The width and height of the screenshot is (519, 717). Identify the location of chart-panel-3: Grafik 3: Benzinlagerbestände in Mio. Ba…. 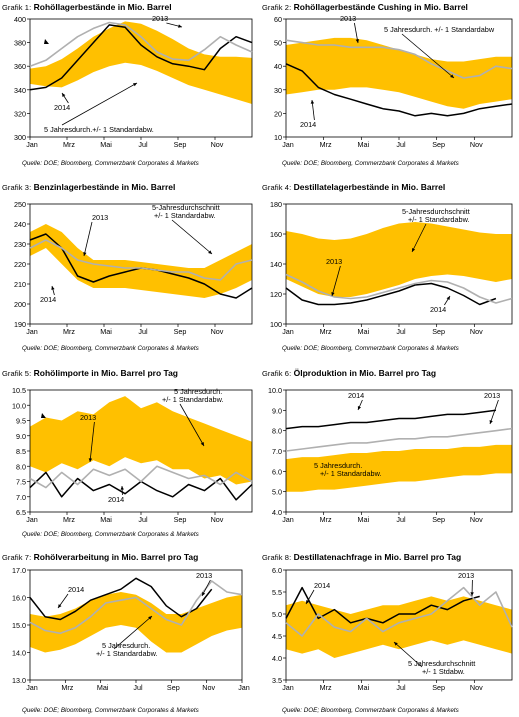
(129, 269).